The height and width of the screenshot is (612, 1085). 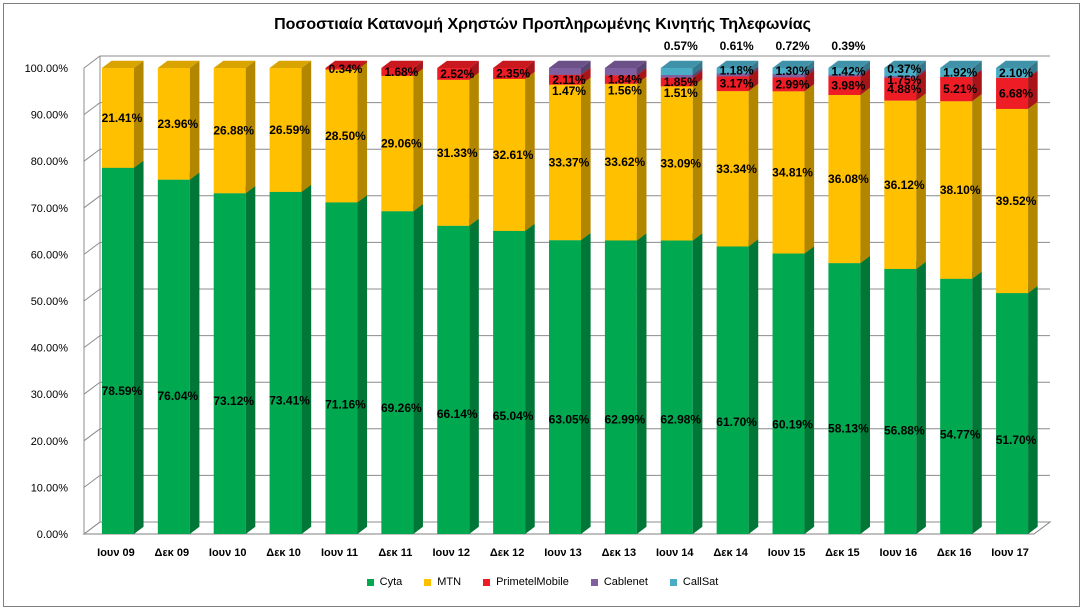 What do you see at coordinates (700, 582) in the screenshot?
I see `legend-label: CallSat` at bounding box center [700, 582].